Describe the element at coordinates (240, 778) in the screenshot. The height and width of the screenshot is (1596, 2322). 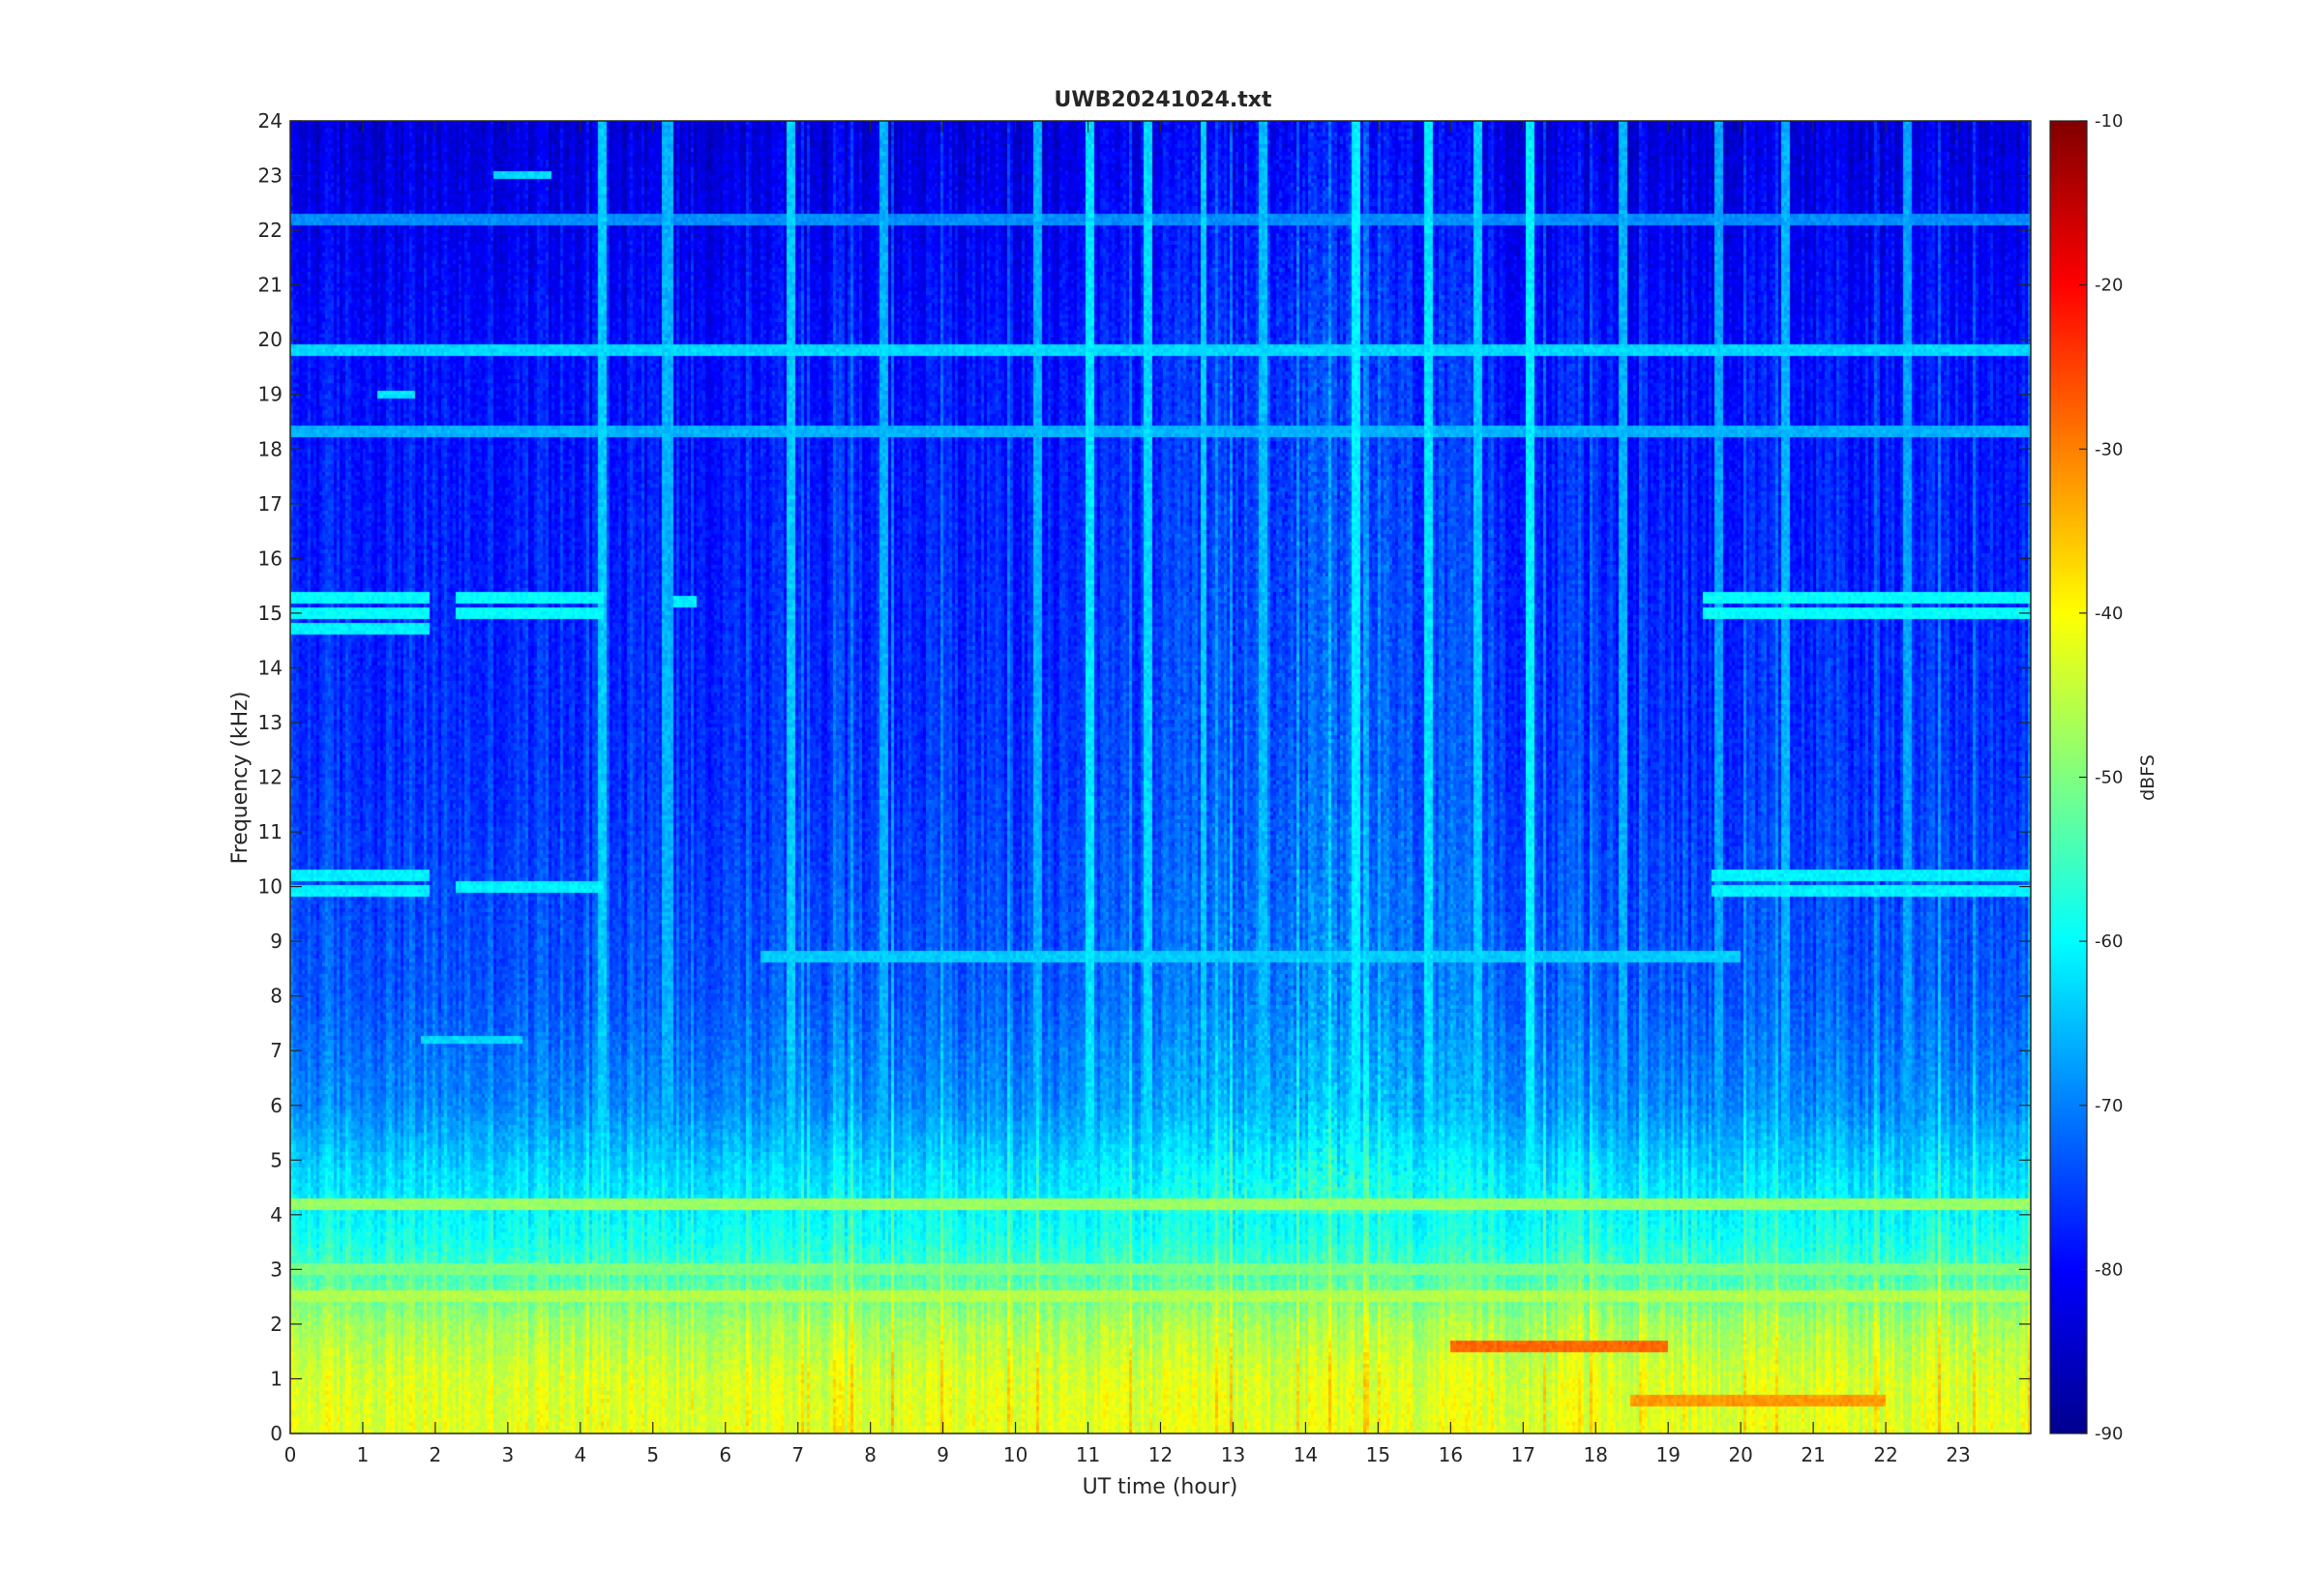
I see `y-axis-label: Frequency (kHz)` at that location.